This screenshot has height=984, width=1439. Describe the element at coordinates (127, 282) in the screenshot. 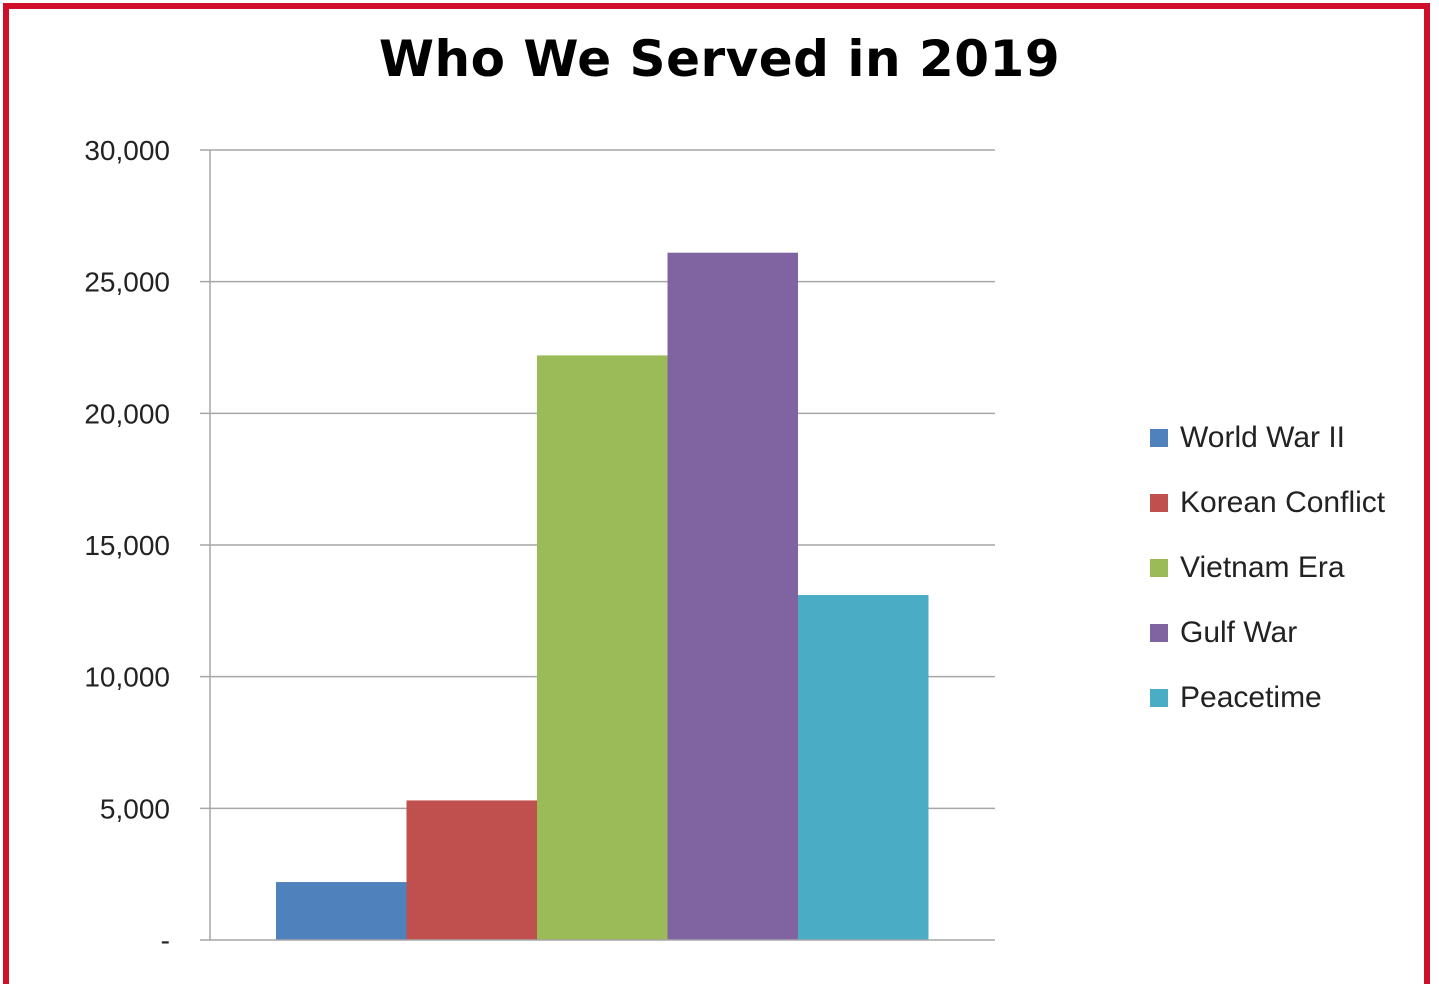

I see `y-tick-label: 25,000` at that location.